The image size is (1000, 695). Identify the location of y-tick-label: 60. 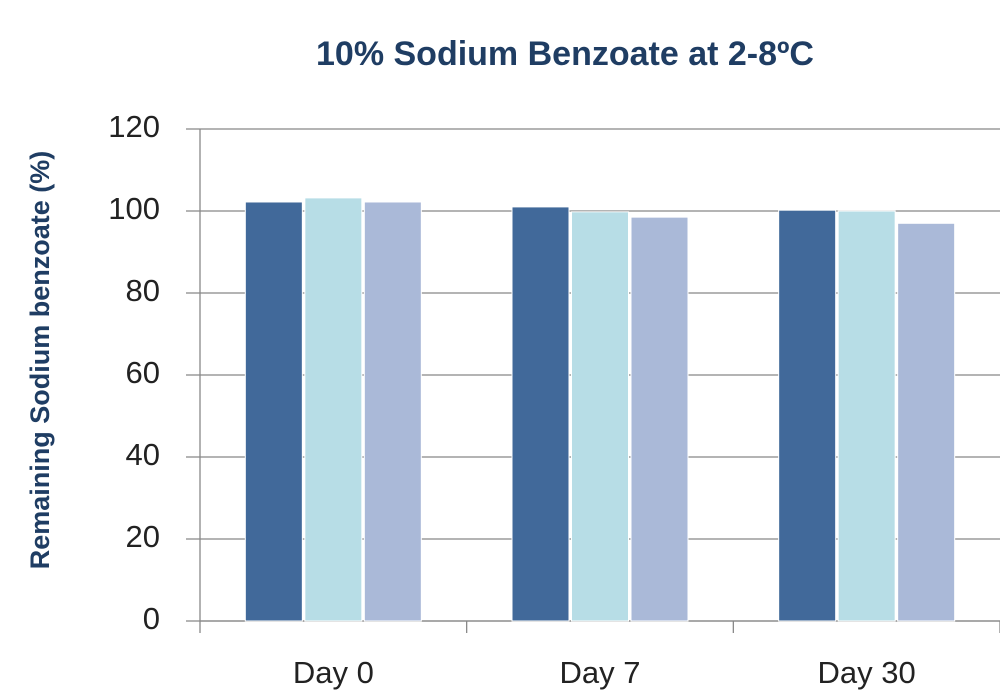
(143, 372).